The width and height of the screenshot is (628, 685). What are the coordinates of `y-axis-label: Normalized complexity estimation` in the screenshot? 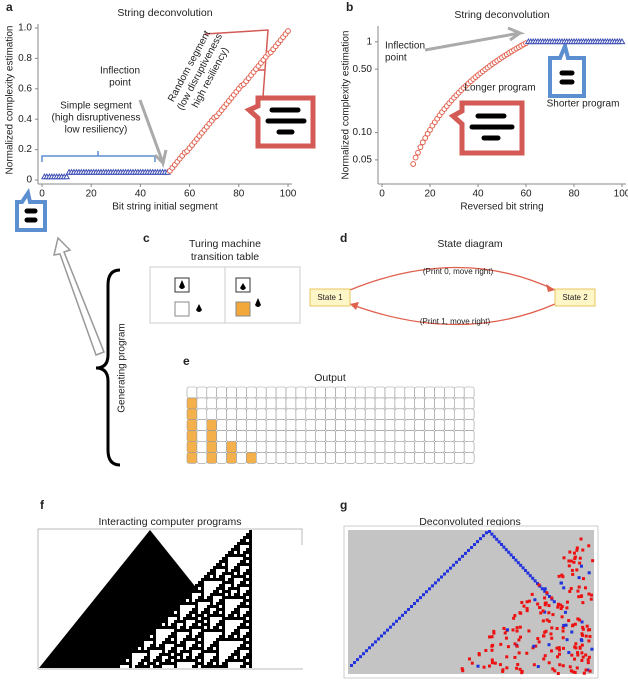 It's located at (346, 105).